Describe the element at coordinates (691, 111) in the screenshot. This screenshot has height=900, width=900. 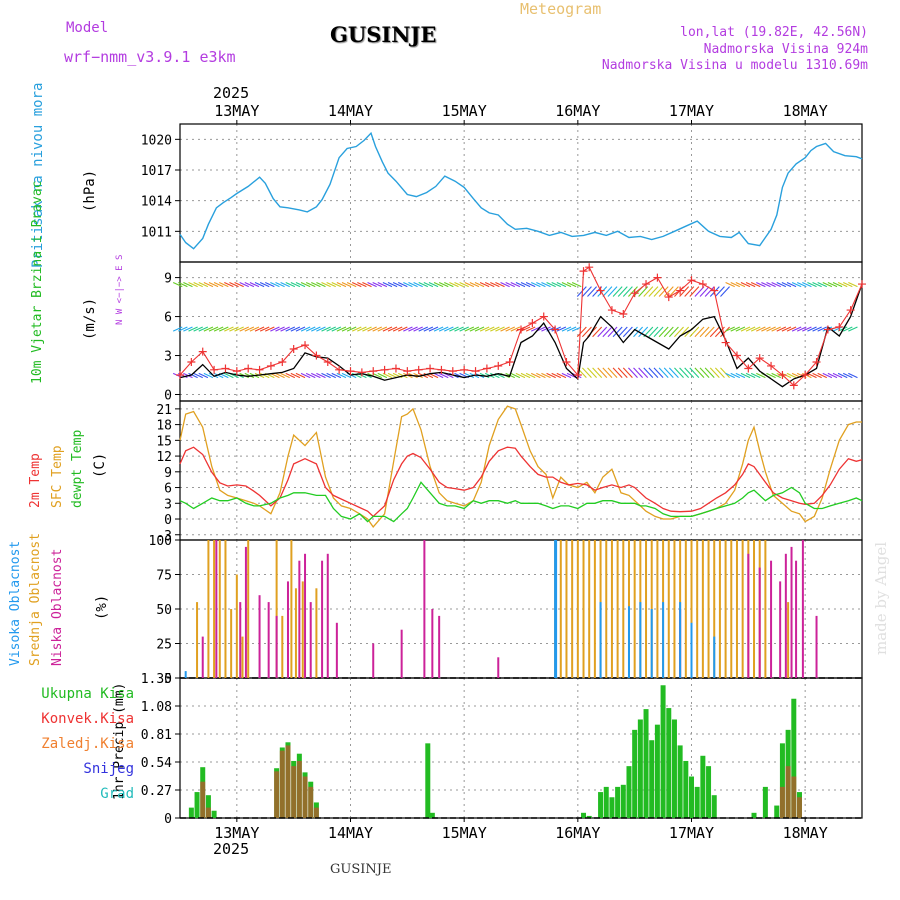
I see `x-tick-label-top: 17MAY` at that location.